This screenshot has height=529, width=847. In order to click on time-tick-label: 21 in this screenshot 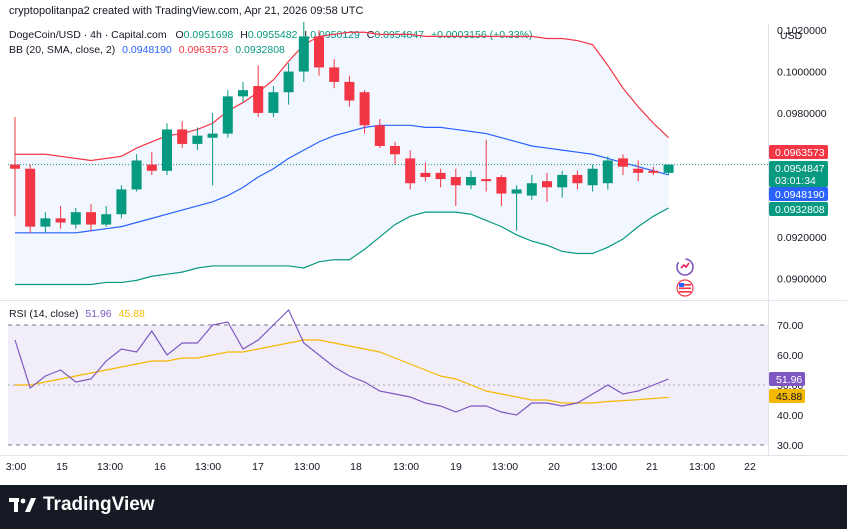, I will do `click(652, 467)`.